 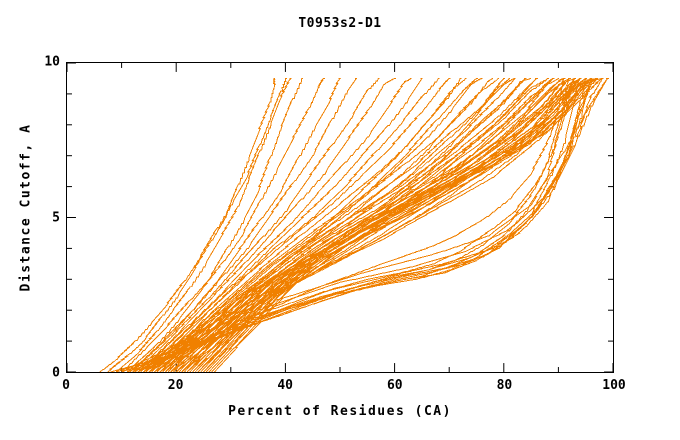 I want to click on chart-title: T0953s2-D1, so click(x=340, y=23).